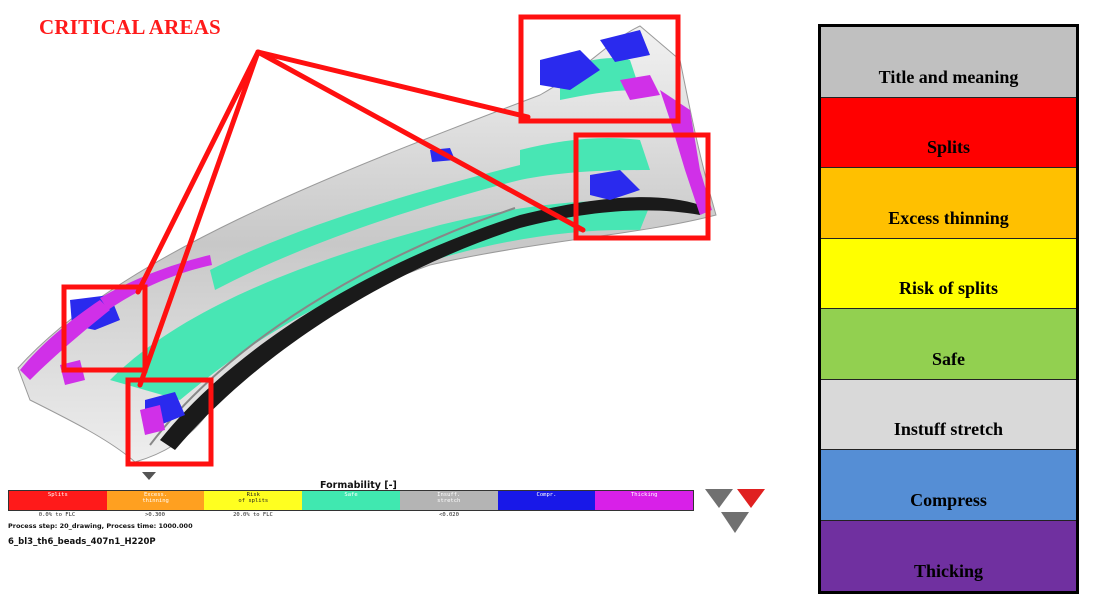  I want to click on legend-row: Title and meaning, so click(948, 62).